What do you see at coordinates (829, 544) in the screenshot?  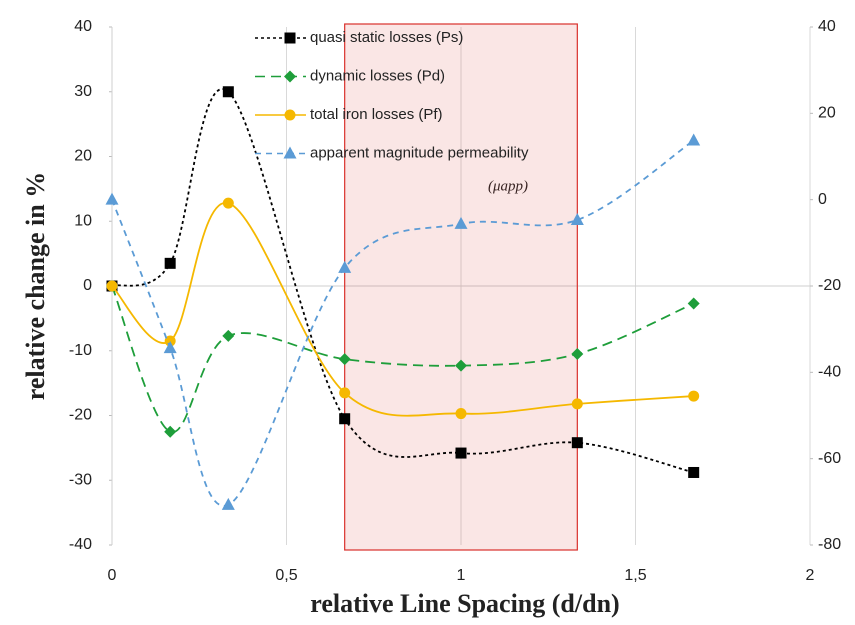 I see `y2-tick-label: -80` at bounding box center [829, 544].